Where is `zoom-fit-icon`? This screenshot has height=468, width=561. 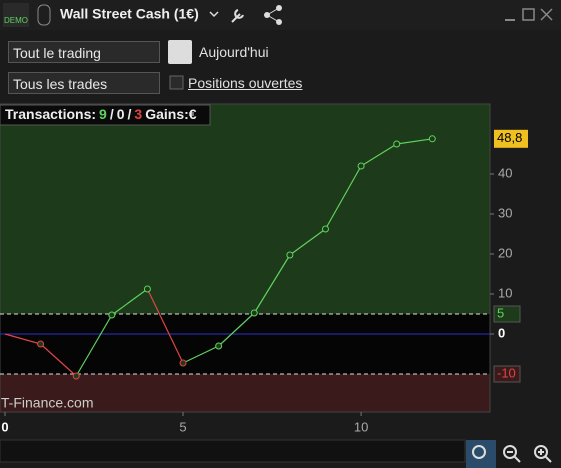
zoom-fit-icon is located at coordinates (479, 452).